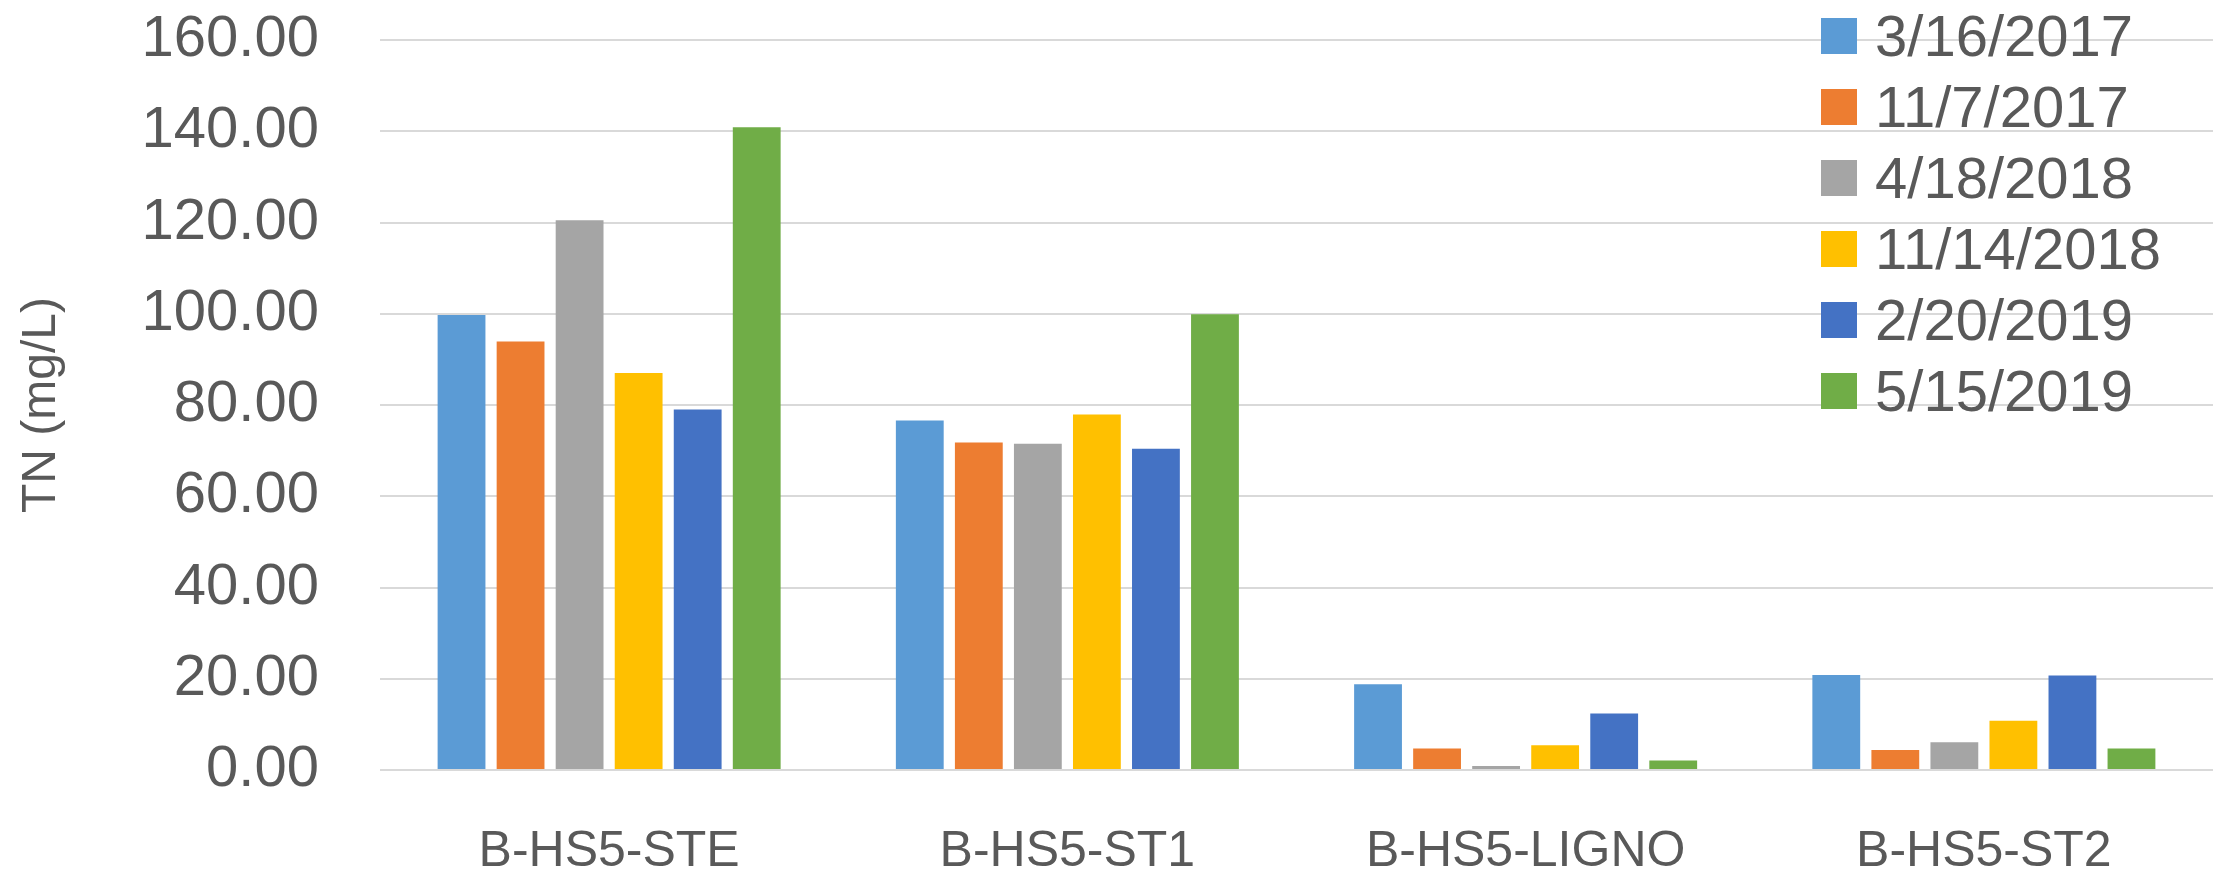 This screenshot has width=2213, height=878. What do you see at coordinates (246, 674) in the screenshot?
I see `y-tick-label: 20.00` at bounding box center [246, 674].